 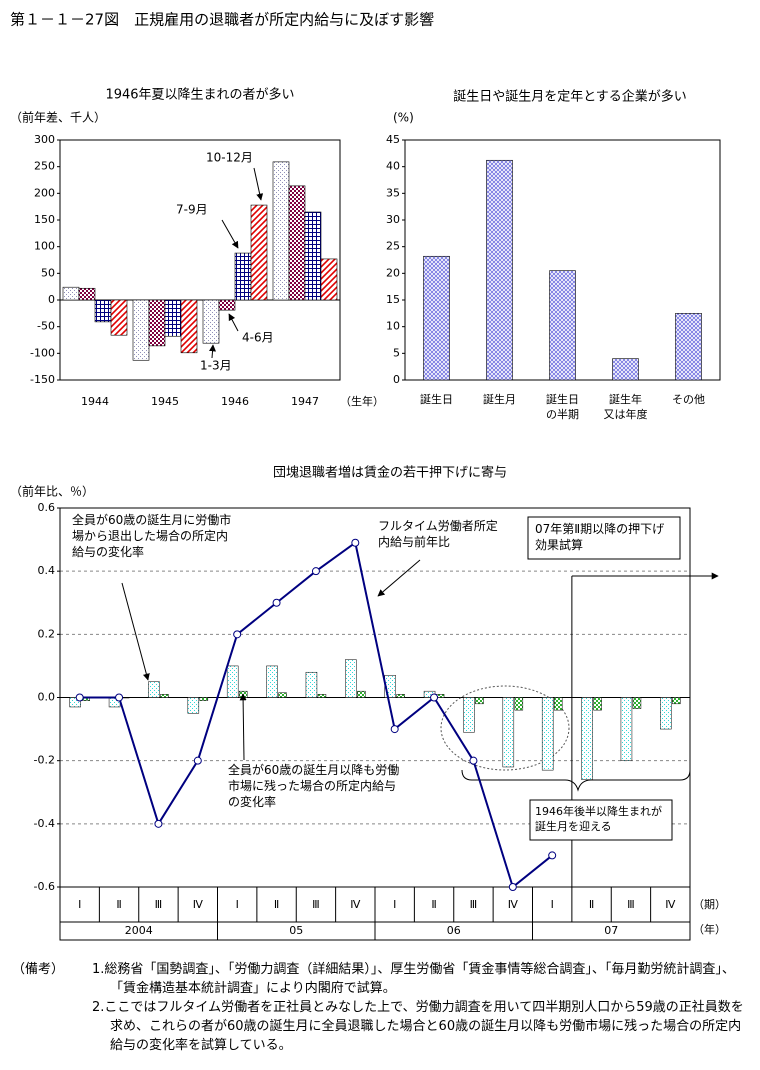 I want to click on y-tick-label: 300, so click(x=44, y=139).